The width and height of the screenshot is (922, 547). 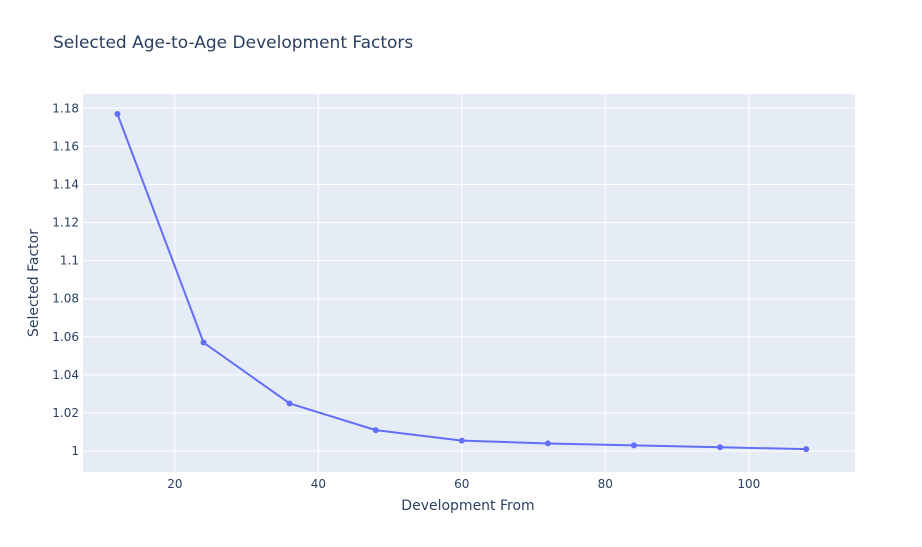 I want to click on y-axis: 1 1.02 1.04 1.06 1.08 1.1 1.12 1.14 1.16 1.18, so click(x=65, y=279).